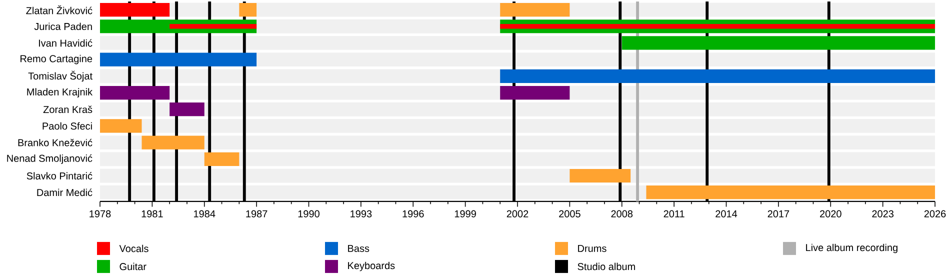 The image size is (950, 279). Describe the element at coordinates (569, 214) in the screenshot. I see `x-tick-label: 2005` at that location.